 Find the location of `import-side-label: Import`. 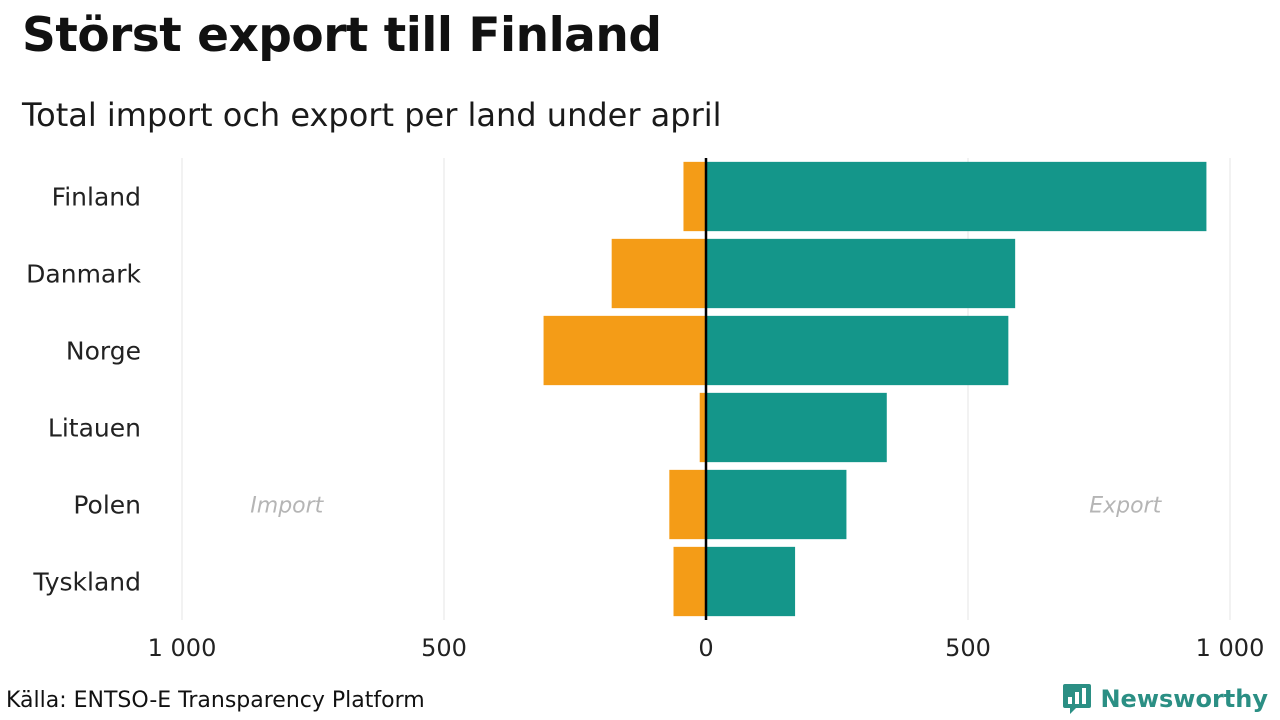

import-side-label: Import is located at coordinates (287, 506).